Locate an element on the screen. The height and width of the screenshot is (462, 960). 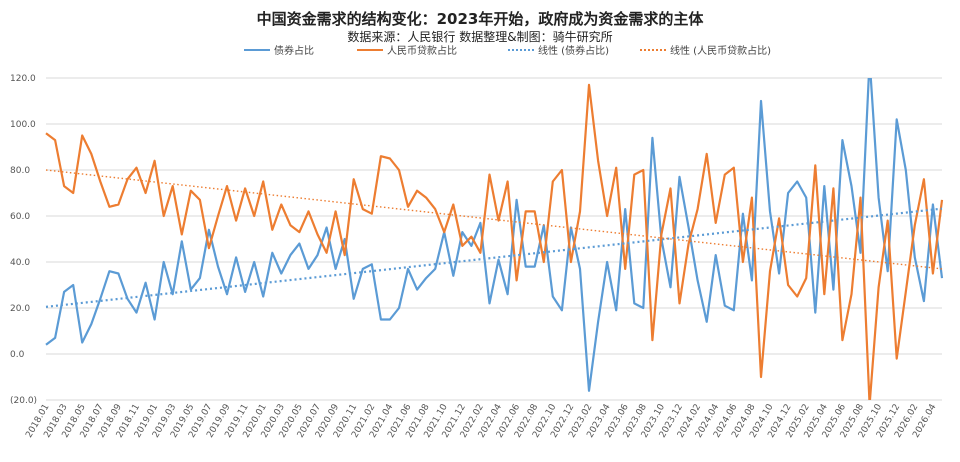
y-tick-label: 120.0 is located at coordinates (23, 79).